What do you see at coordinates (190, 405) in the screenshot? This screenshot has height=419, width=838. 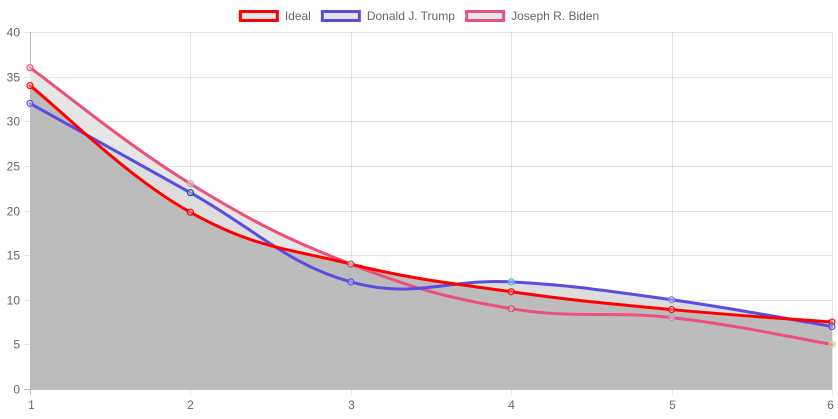 I see `x-tick-label: 2` at bounding box center [190, 405].